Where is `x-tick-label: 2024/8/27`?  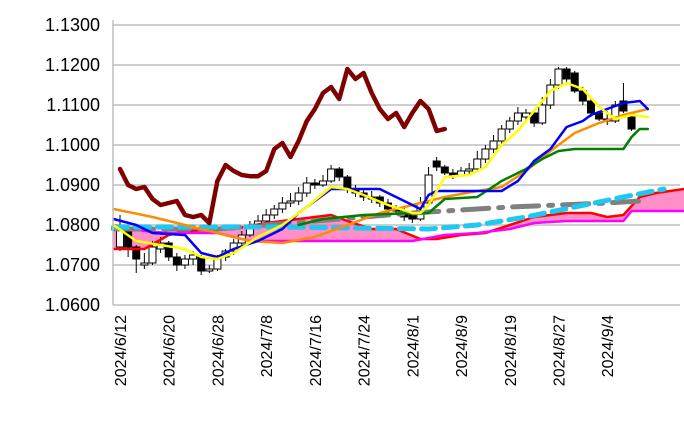
x-tick-label: 2024/8/27 is located at coordinates (559, 350).